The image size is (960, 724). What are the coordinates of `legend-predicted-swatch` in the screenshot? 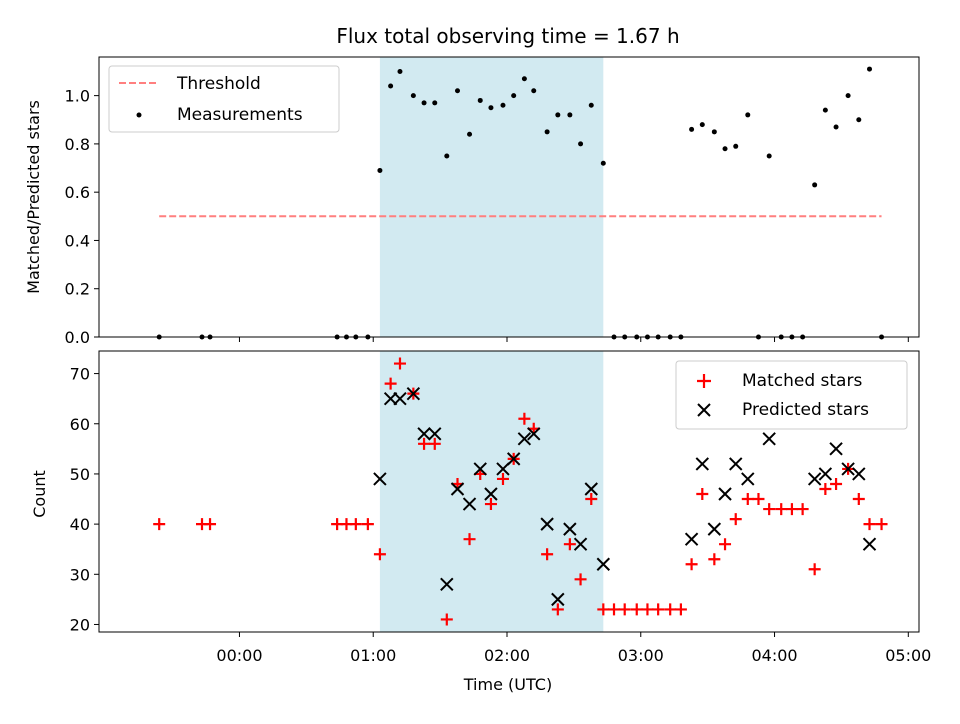 It's located at (704, 410).